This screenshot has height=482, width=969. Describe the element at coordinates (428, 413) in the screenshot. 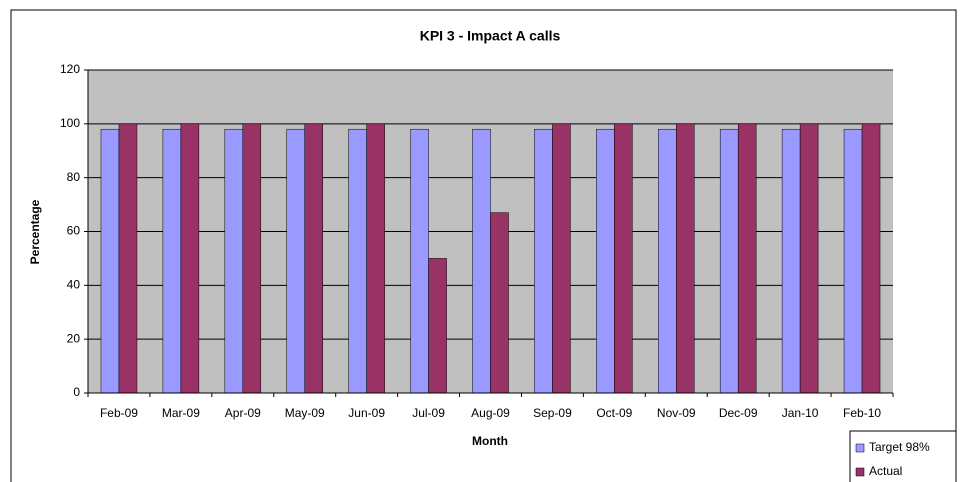

I see `x-tick-label: Jul-09` at that location.